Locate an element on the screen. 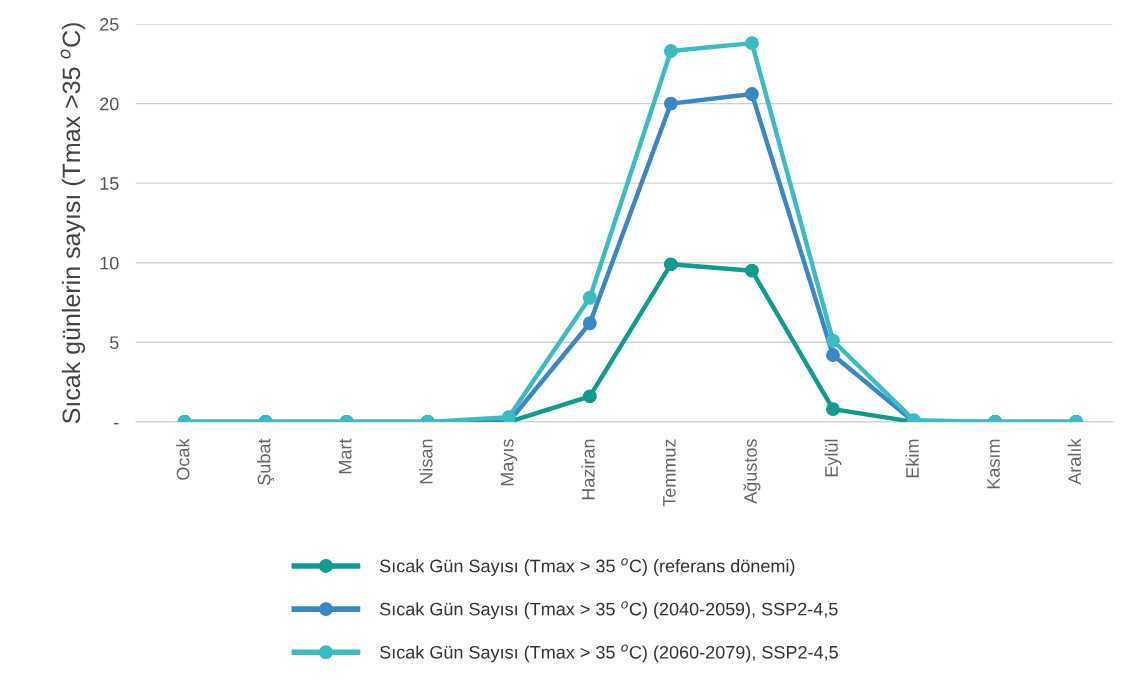  x-tick-label: Ekim is located at coordinates (912, 458).